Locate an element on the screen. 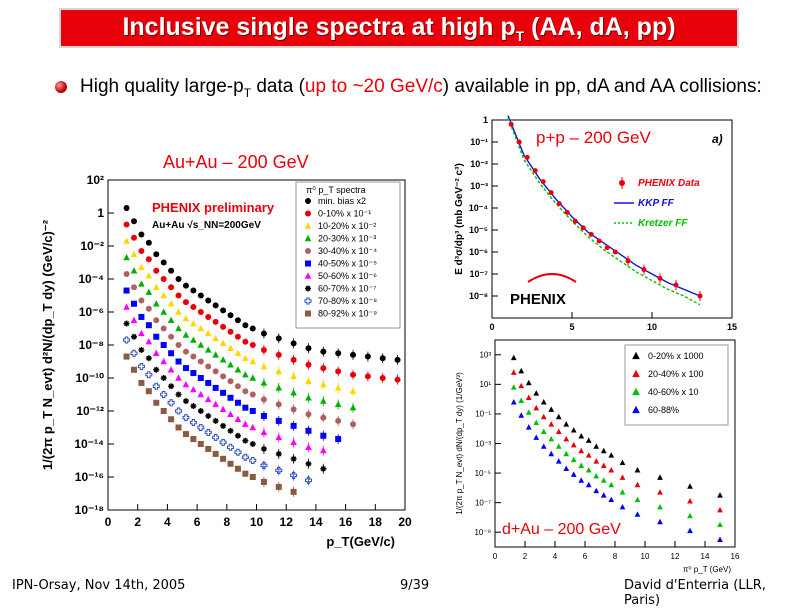 The width and height of the screenshot is (800, 608). x-tick-label: 8 is located at coordinates (615, 556).